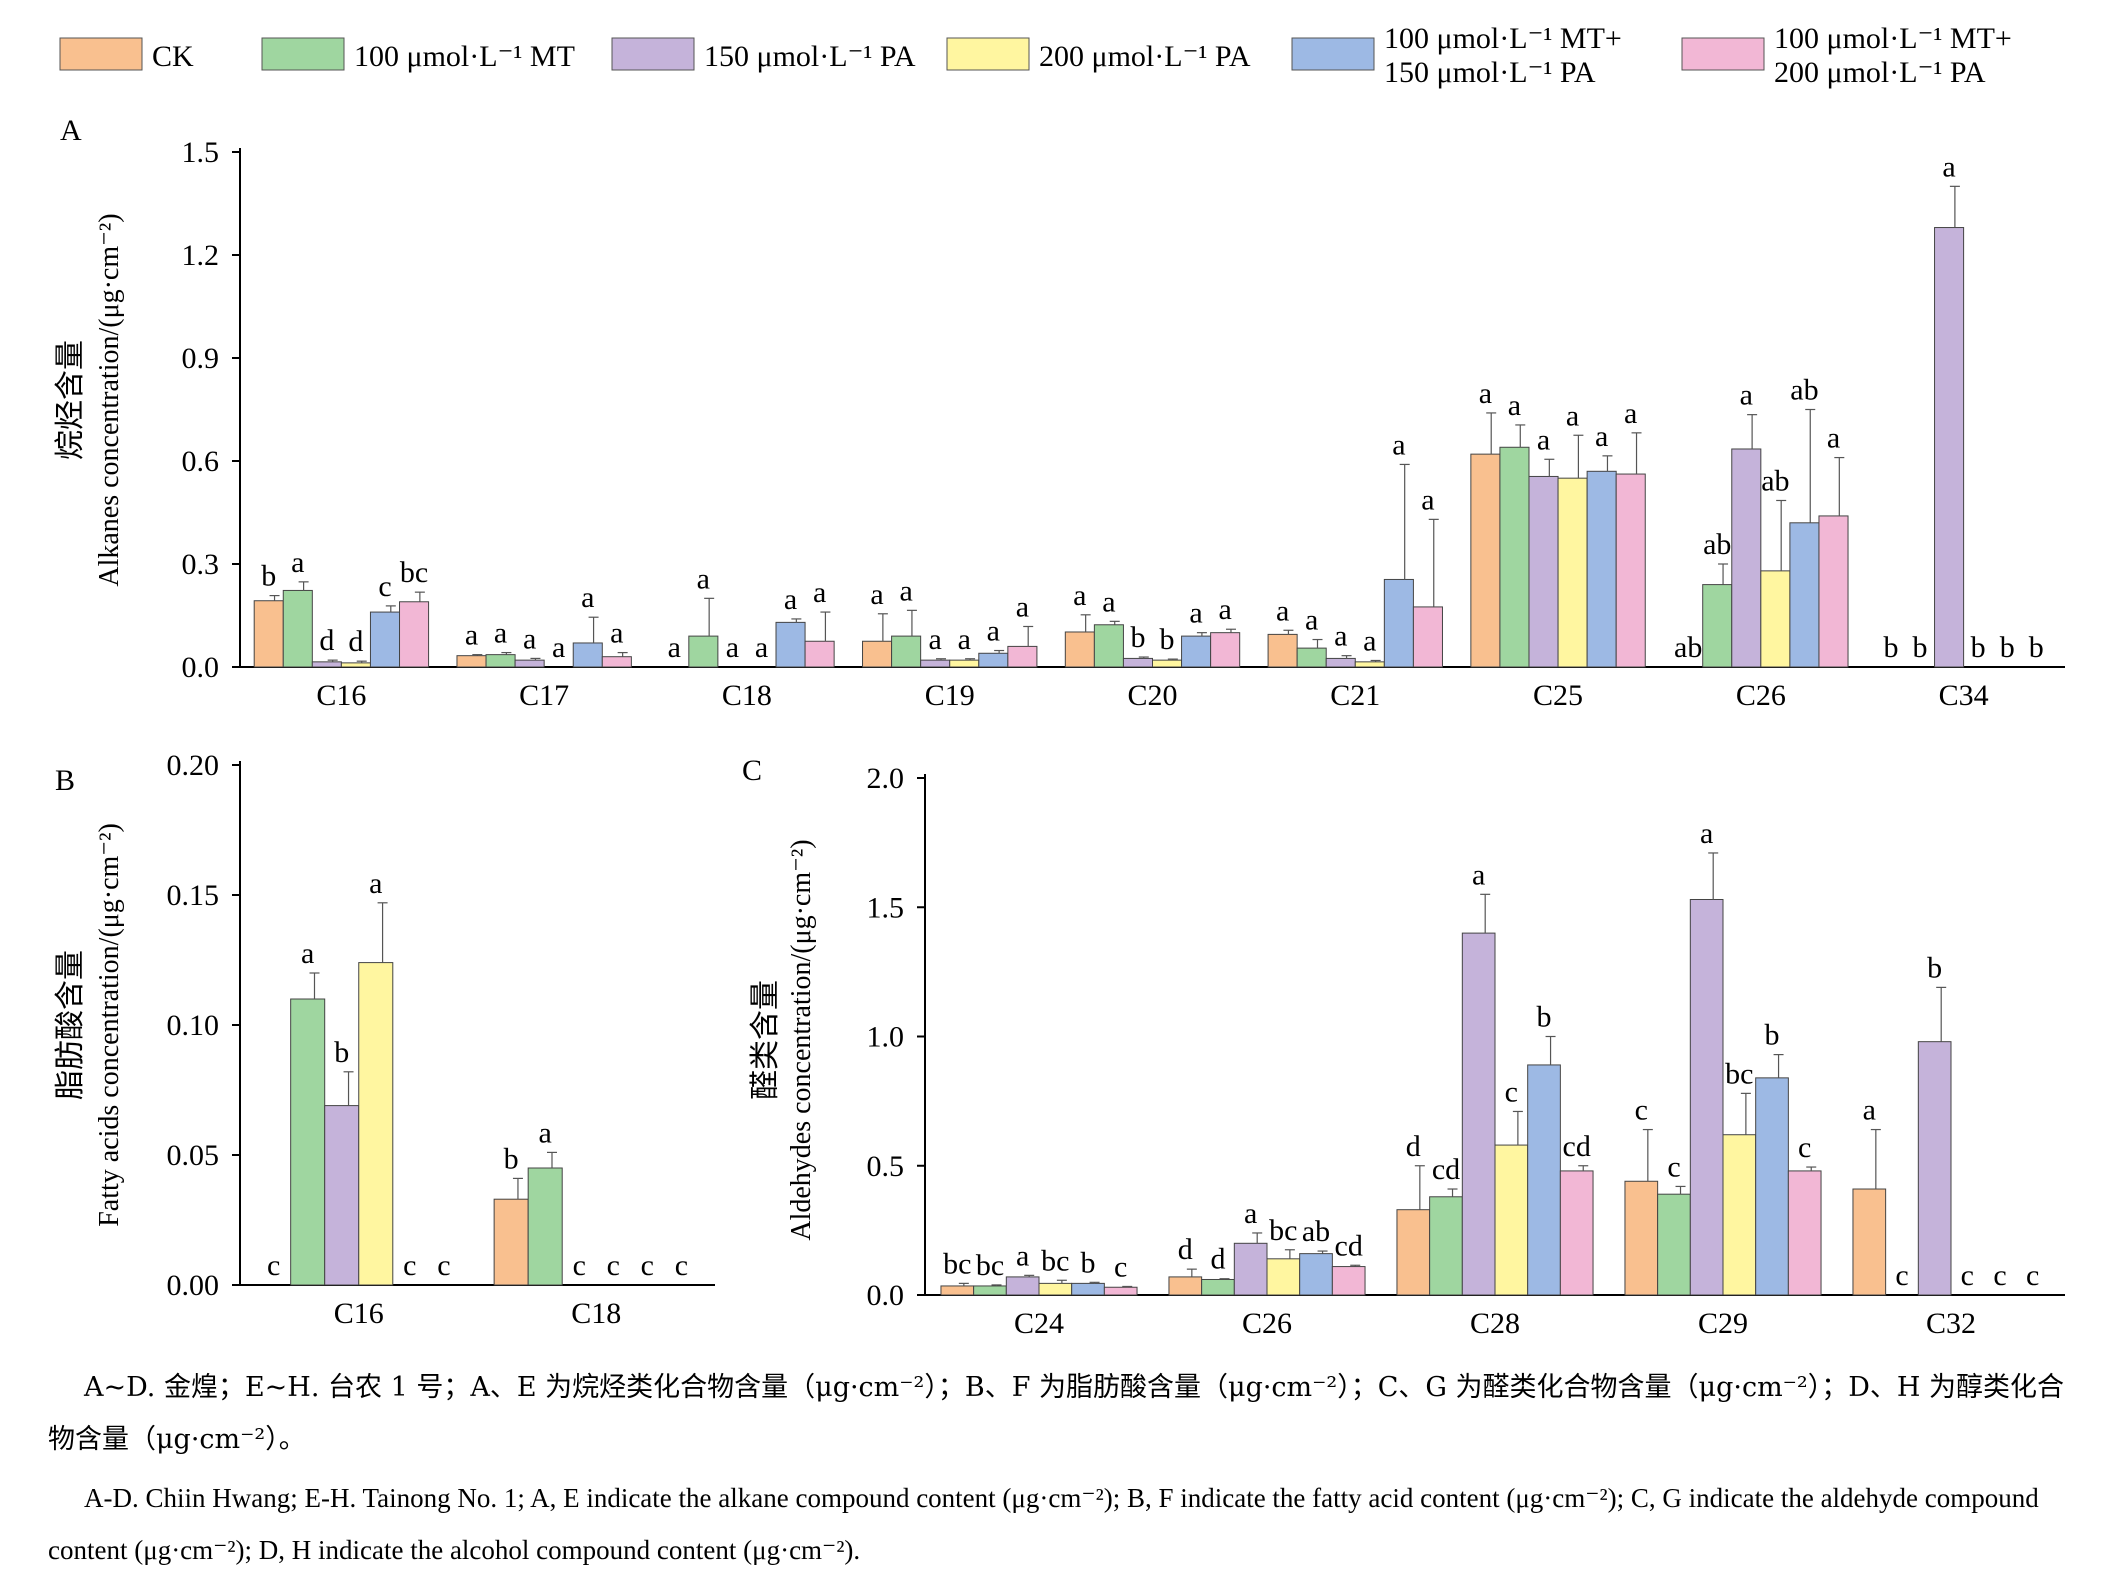  What do you see at coordinates (1145, 56) in the screenshot?
I see `legend-label: 200 μmol·L⁻¹ PA` at bounding box center [1145, 56].